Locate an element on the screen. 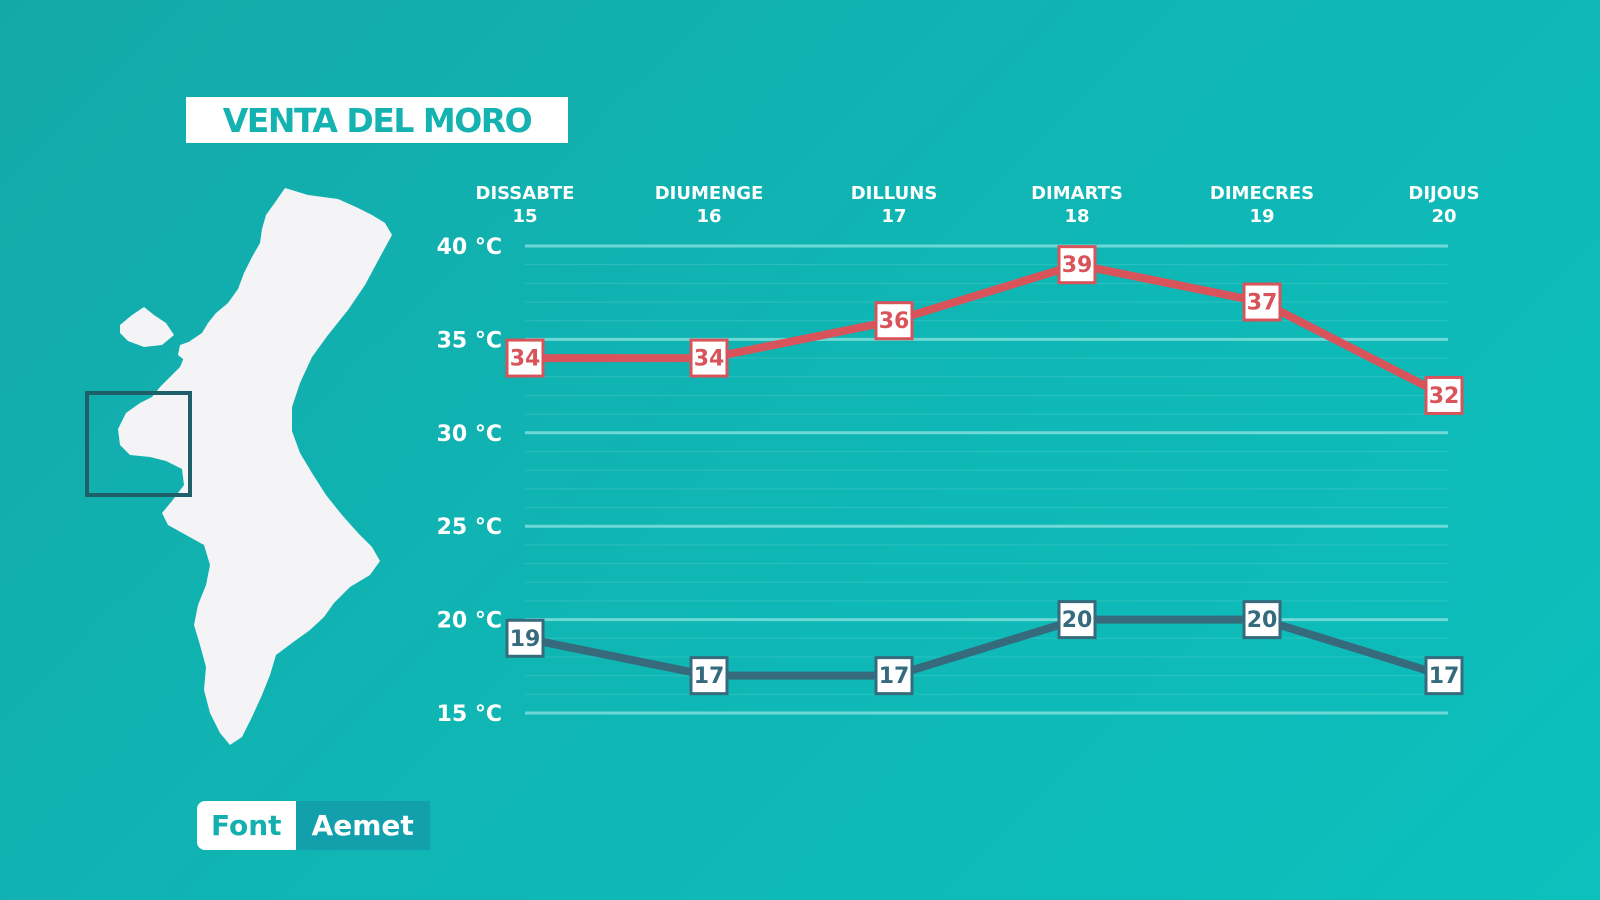 This screenshot has width=1600, height=900. y-tick-label: 35 °C is located at coordinates (469, 340).